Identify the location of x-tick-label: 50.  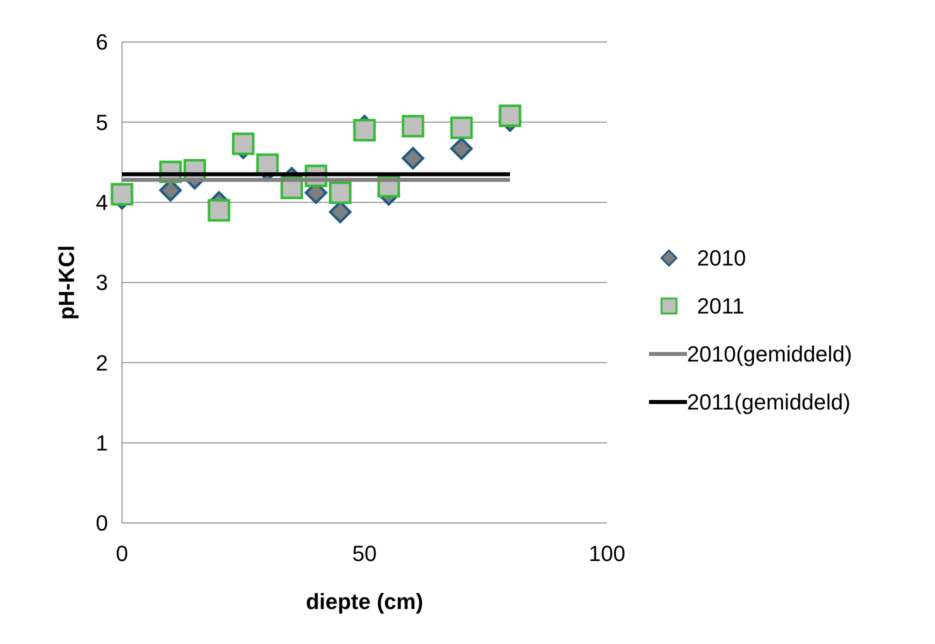
(364, 553).